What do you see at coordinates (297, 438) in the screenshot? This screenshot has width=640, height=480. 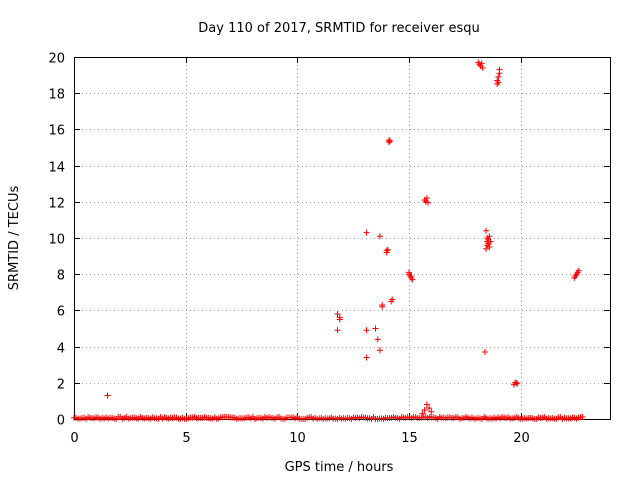 I see `x-tick-label: 10` at bounding box center [297, 438].